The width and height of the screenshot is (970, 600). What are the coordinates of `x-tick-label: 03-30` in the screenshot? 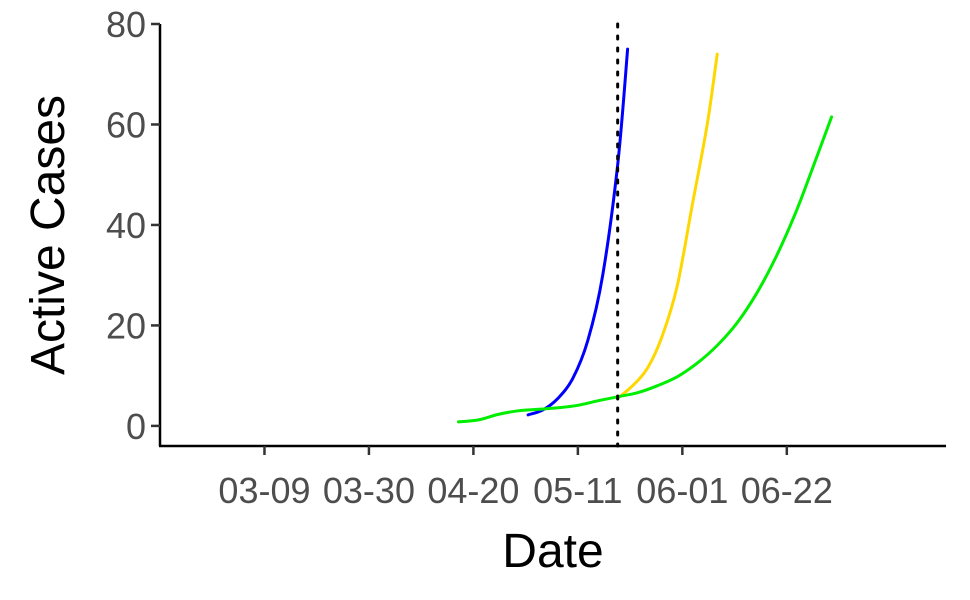 It's located at (369, 490).